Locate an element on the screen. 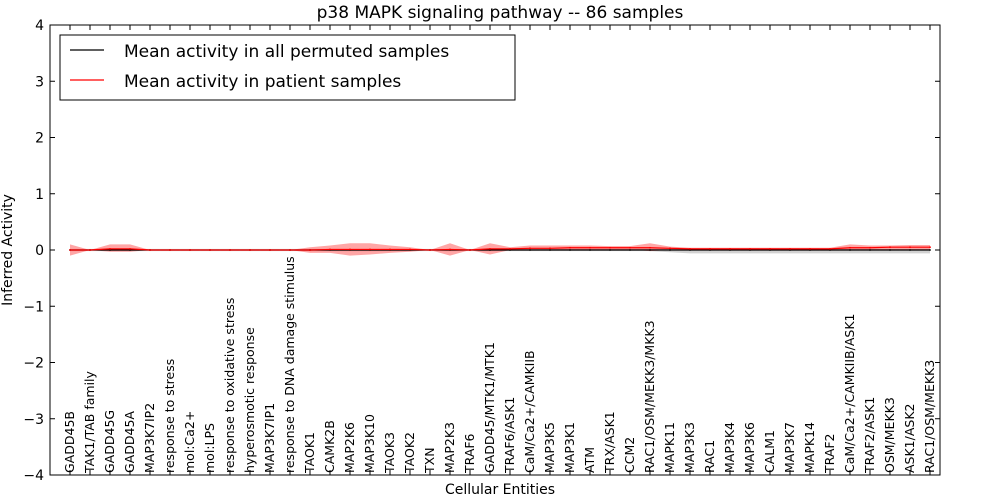 The height and width of the screenshot is (500, 1000). x-category-label: RAC1 is located at coordinates (709, 456).